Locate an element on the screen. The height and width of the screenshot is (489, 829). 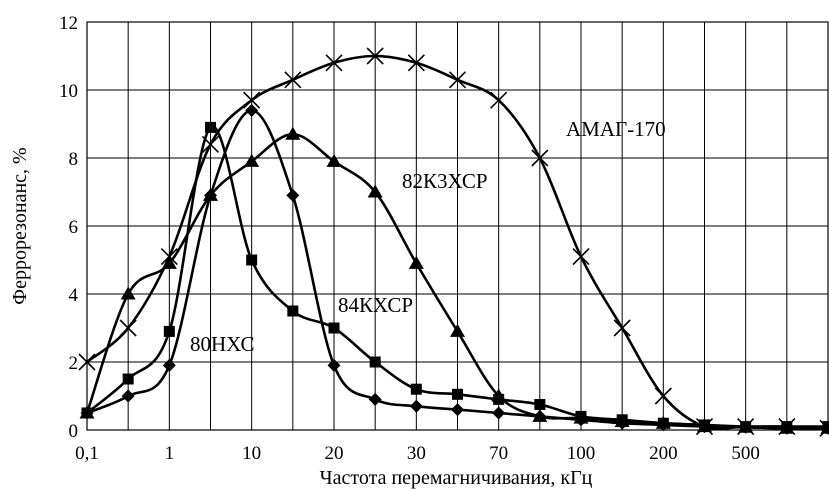
y-tick-labels: 0 2 4 6 8 10 12 is located at coordinates (69, 227).